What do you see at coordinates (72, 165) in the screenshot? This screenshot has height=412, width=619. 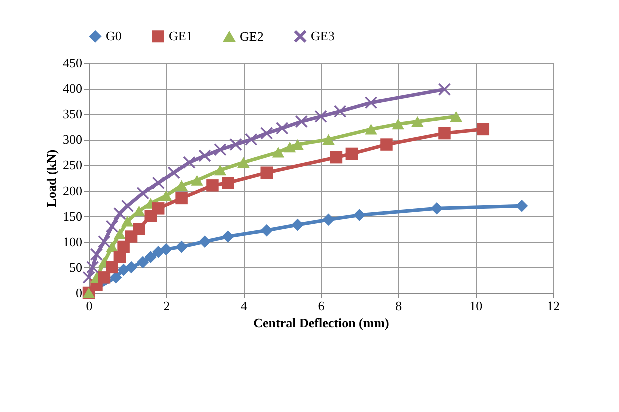 I see `y-tick-label: 250` at bounding box center [72, 165].